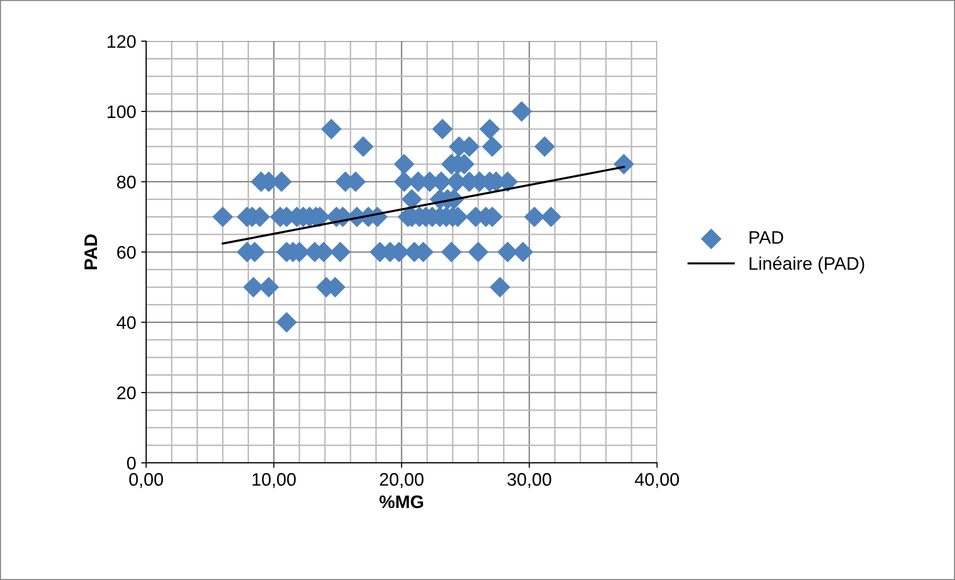 The image size is (955, 580). I want to click on x-tick-label: 20,00, so click(402, 480).